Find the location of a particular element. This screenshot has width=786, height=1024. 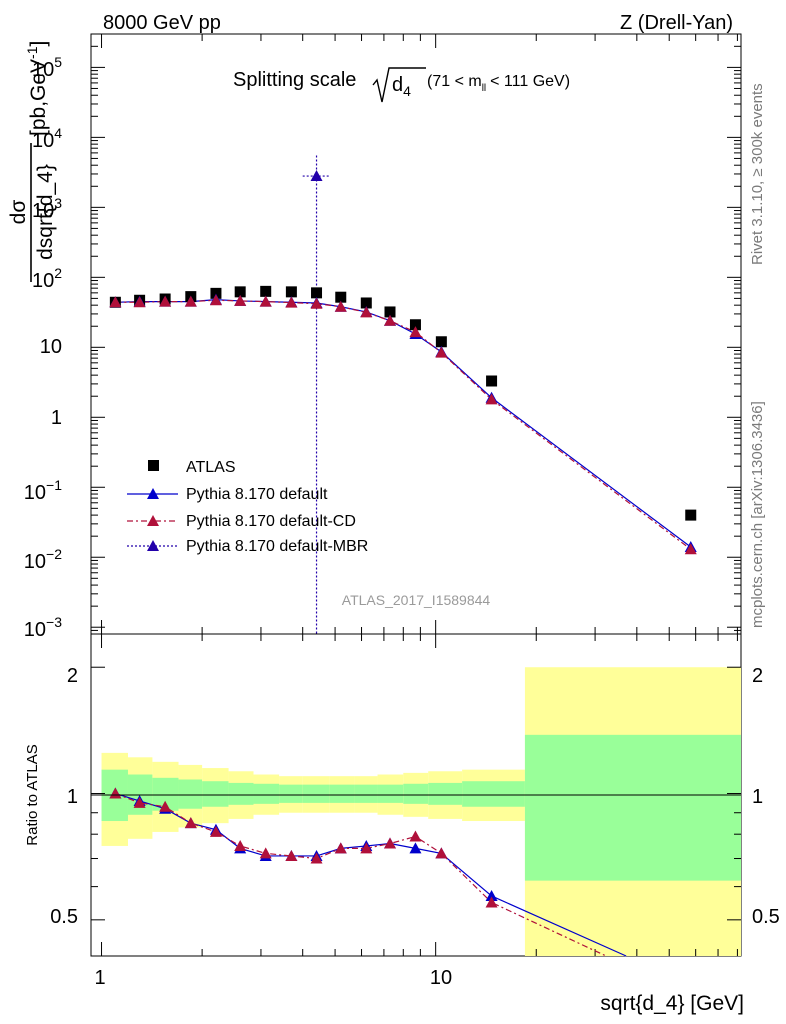

ratio-tick-label-2: 2 is located at coordinates (72, 676).